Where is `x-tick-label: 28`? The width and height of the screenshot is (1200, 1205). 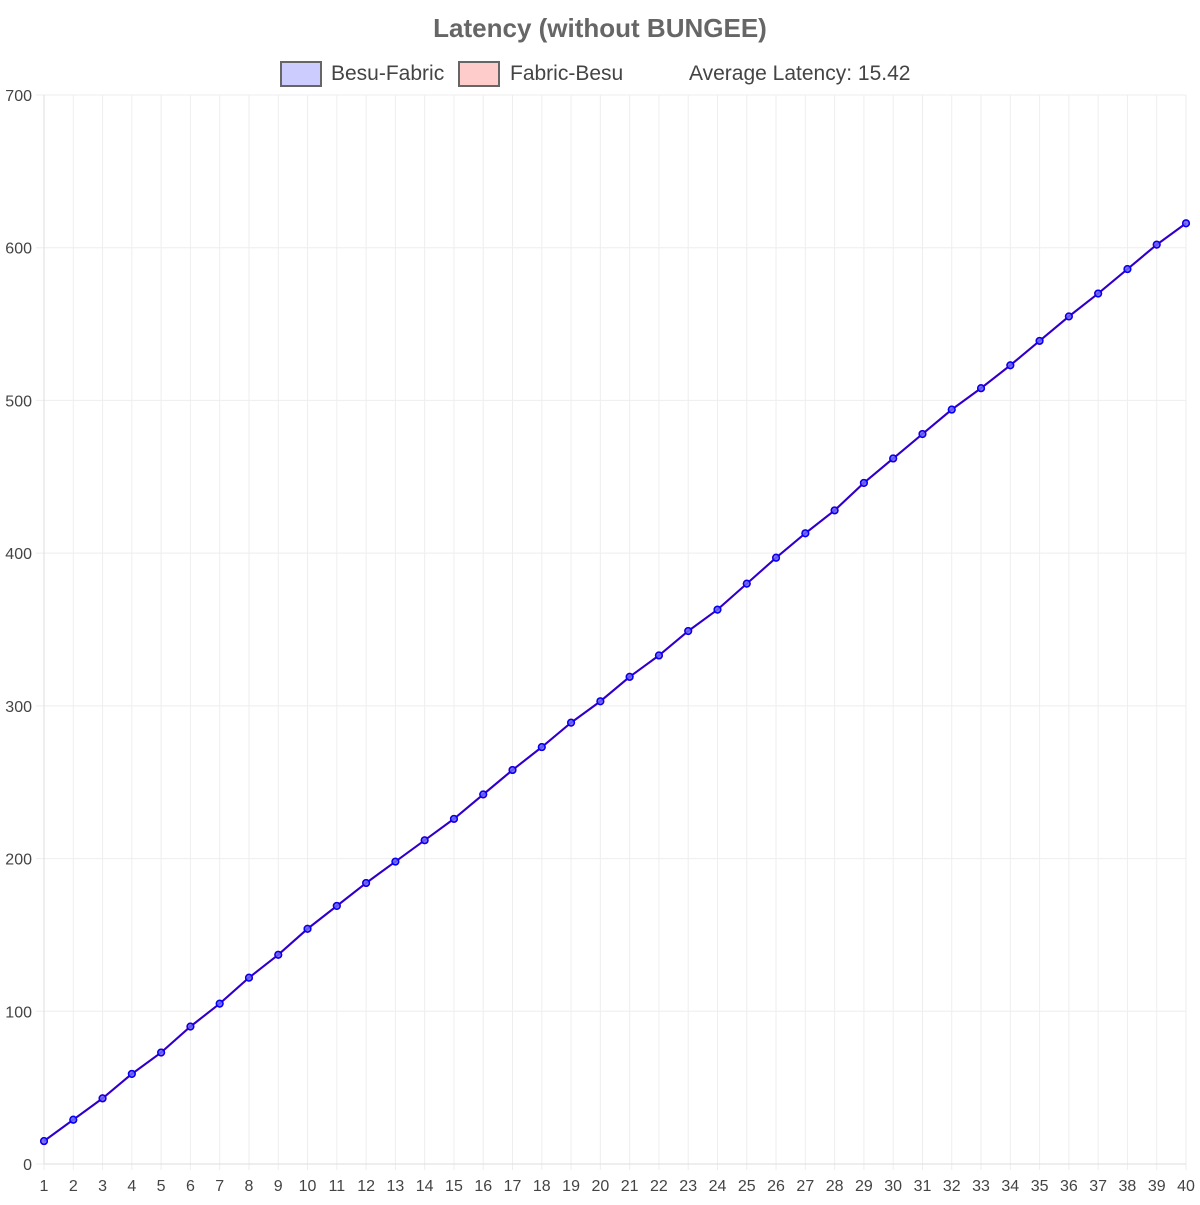
x-tick-label: 28 is located at coordinates (835, 1186).